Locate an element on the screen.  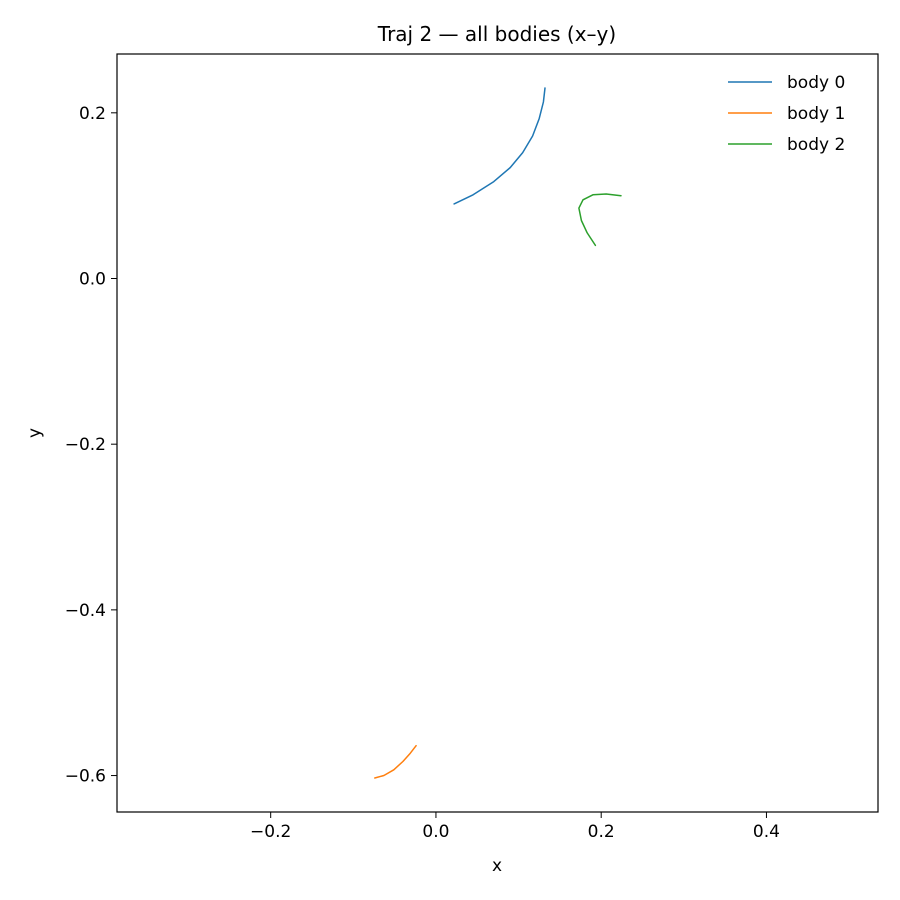
chart-title: Traj 2 — all bodies (x–y) is located at coordinates (496, 34).